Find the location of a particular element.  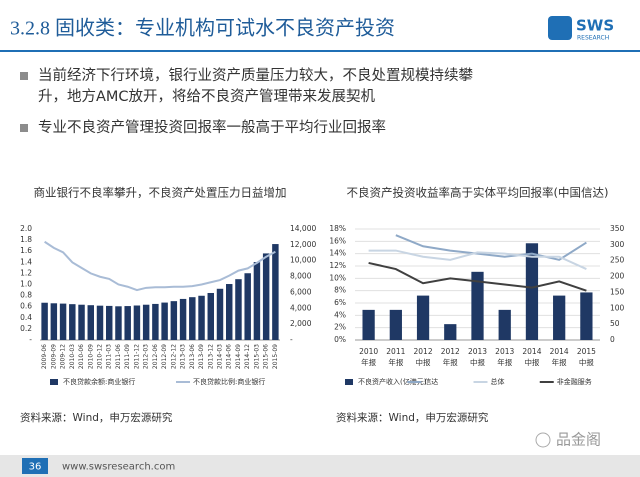

x-tick-label: 2013 is located at coordinates (504, 351).